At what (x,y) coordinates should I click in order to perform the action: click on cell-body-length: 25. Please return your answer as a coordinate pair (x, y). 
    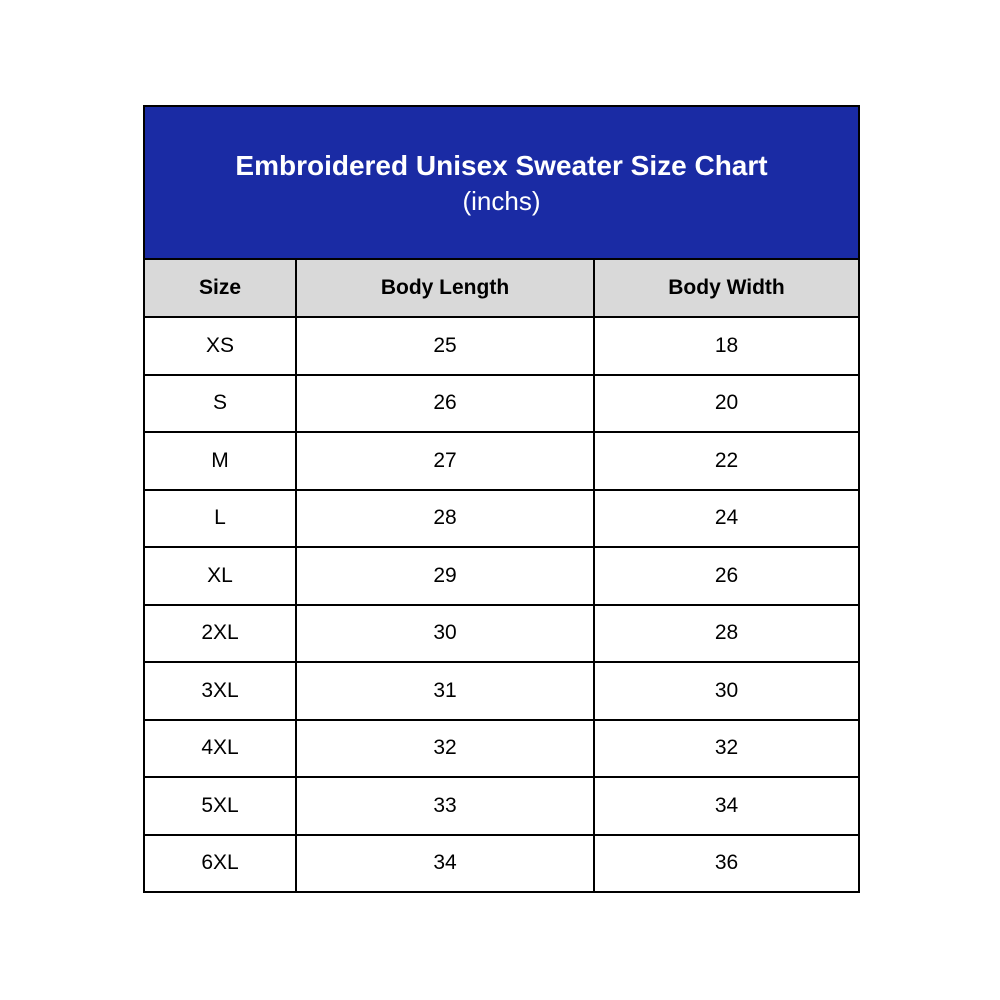
    Looking at the image, I should click on (445, 346).